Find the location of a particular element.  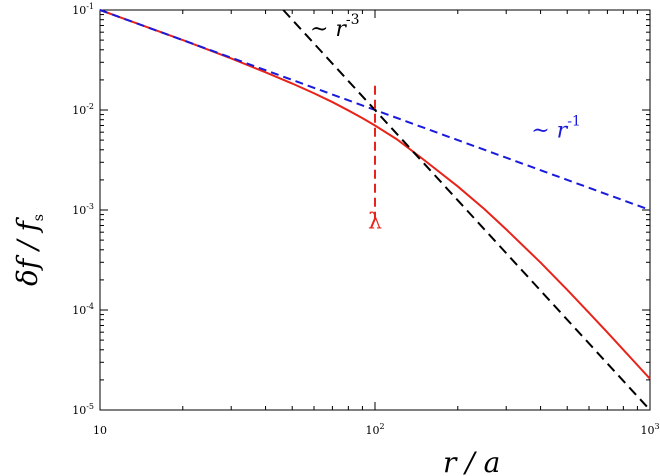

annotation-r-3: ~ r-3 is located at coordinates (335, 27).